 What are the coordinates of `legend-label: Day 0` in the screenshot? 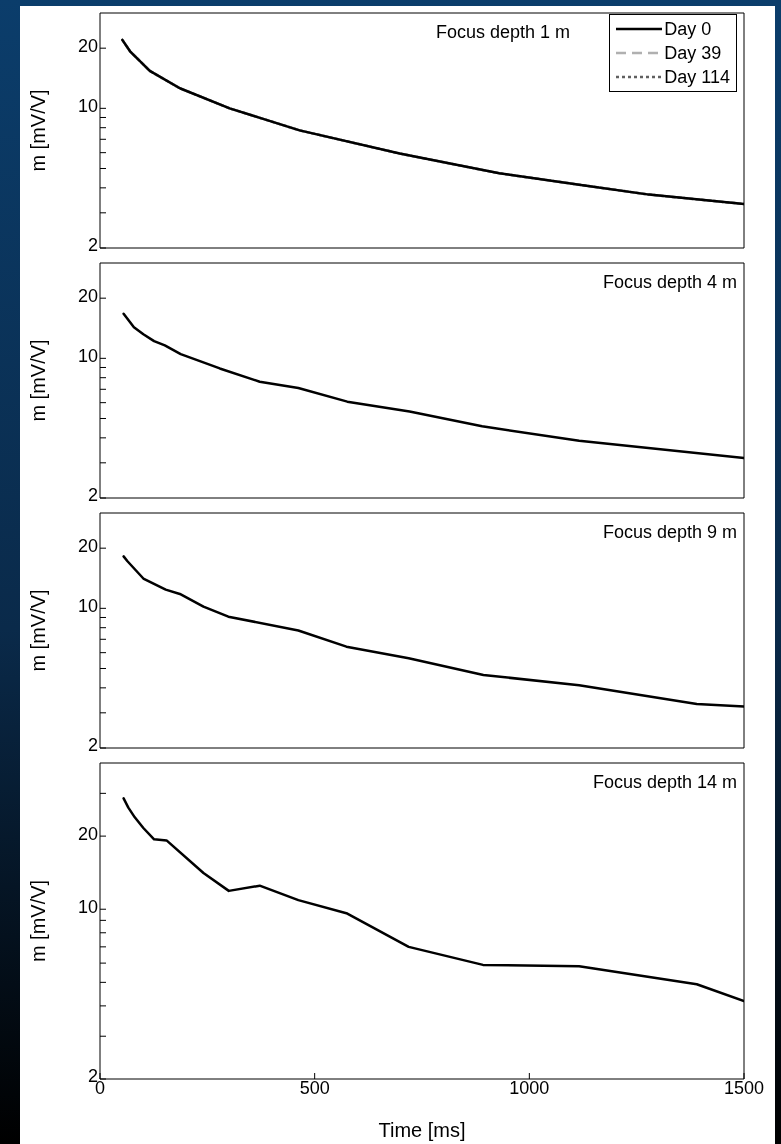 It's located at (688, 29).